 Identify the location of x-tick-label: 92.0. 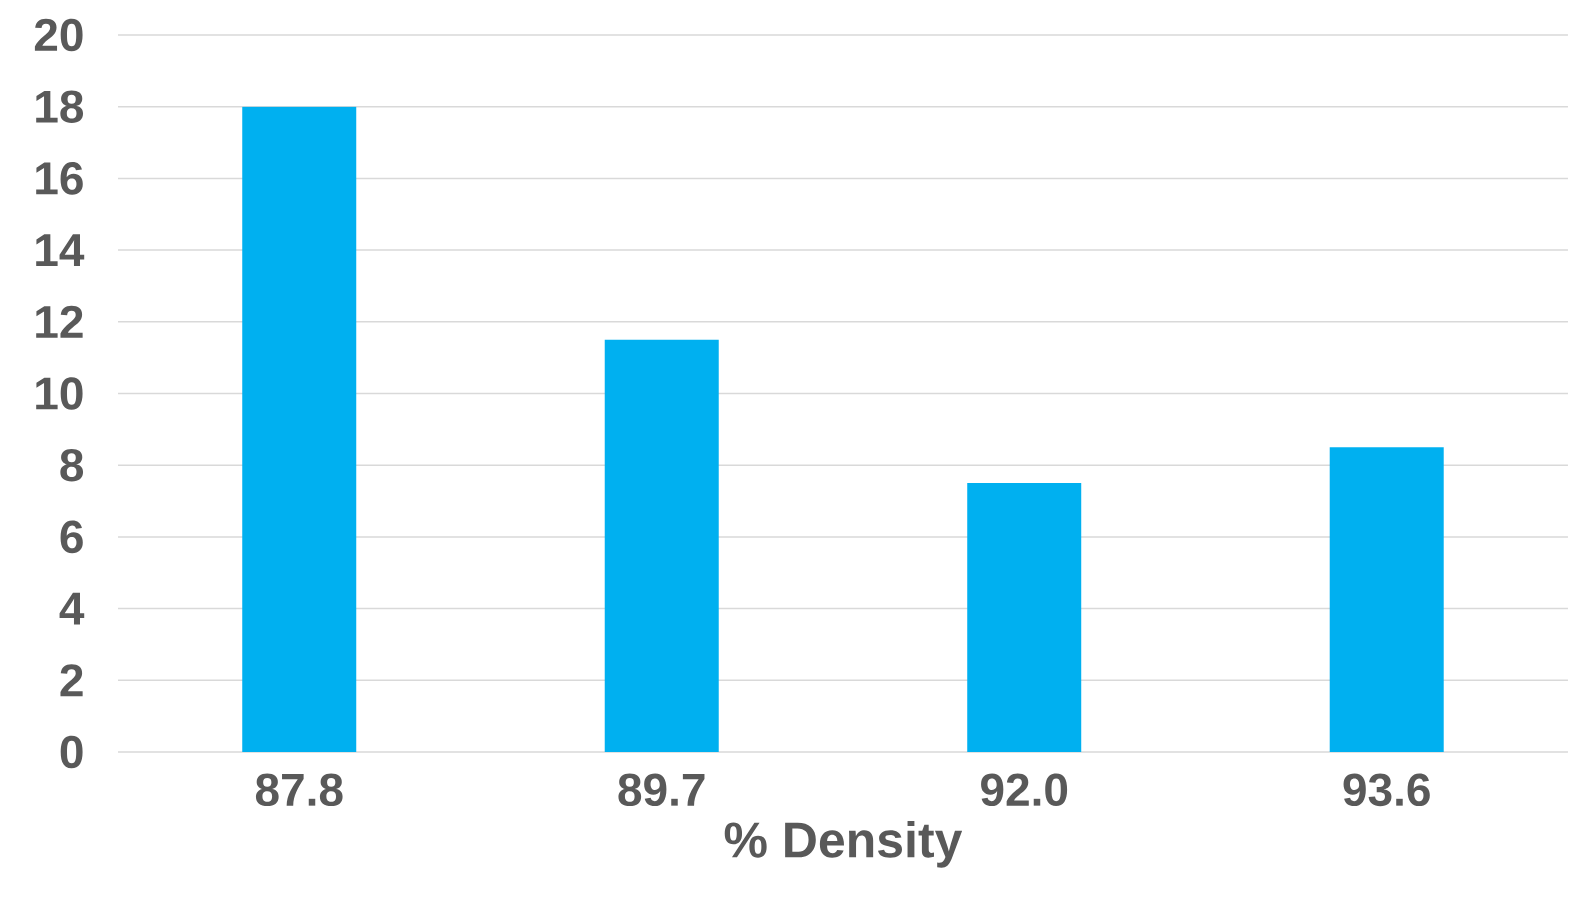
(1024, 790).